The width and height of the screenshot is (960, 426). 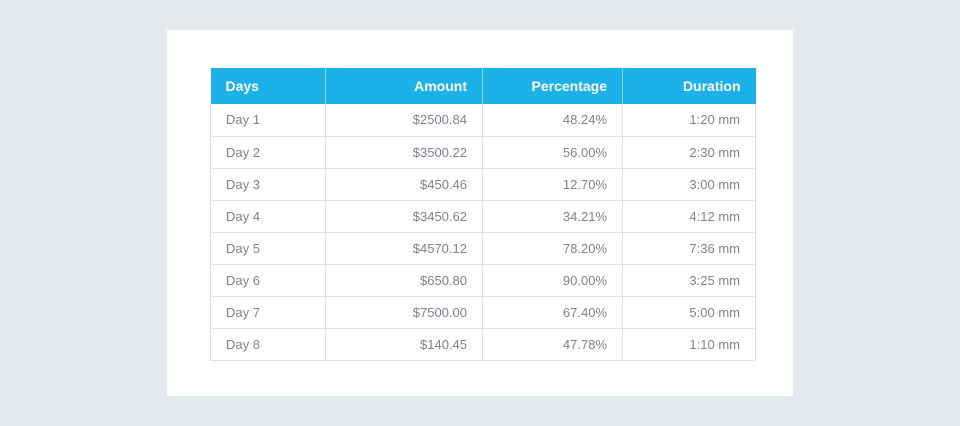 What do you see at coordinates (268, 344) in the screenshot?
I see `cell-day: Day 8` at bounding box center [268, 344].